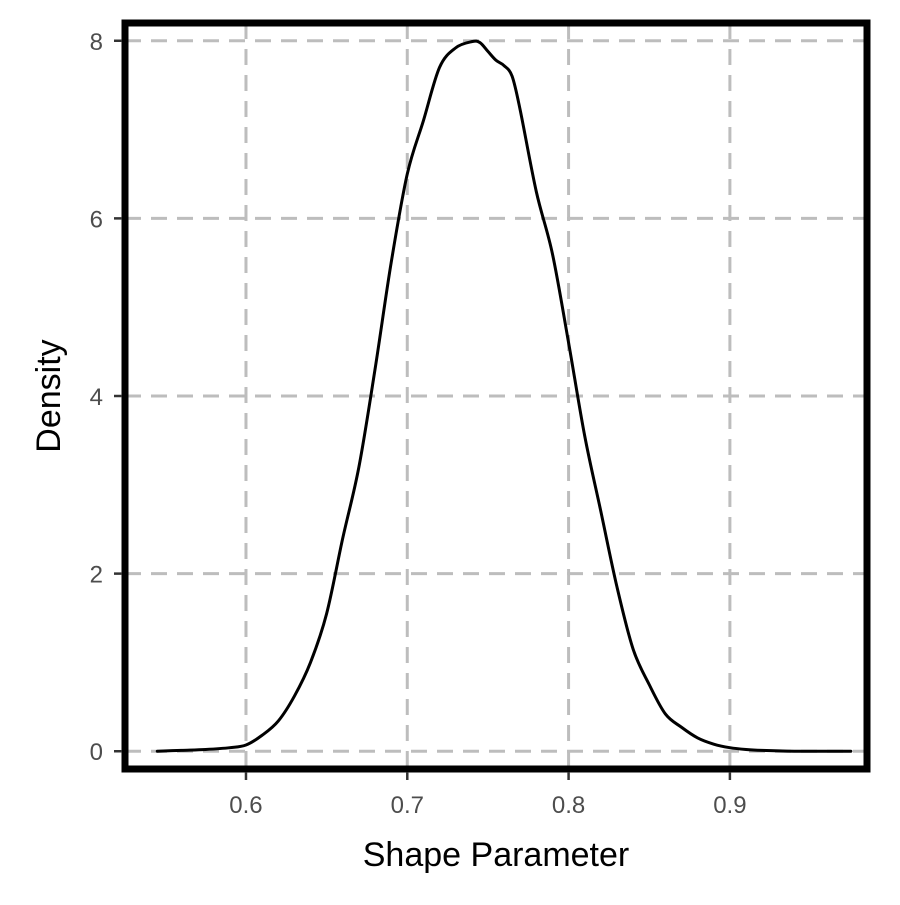 The image size is (900, 905). Describe the element at coordinates (488, 795) in the screenshot. I see `x-axis: 0.6 0.7 0.8 0.9` at that location.